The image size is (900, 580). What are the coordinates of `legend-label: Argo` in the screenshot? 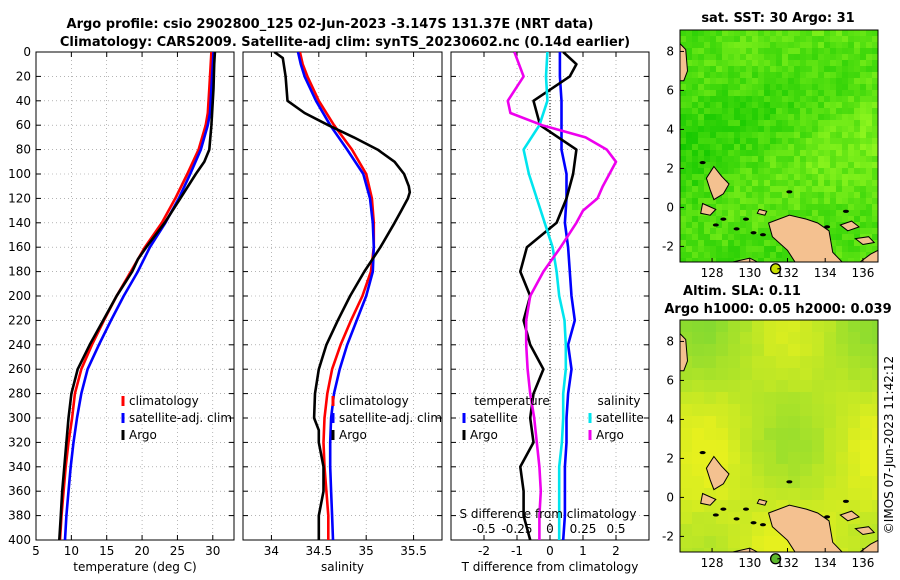 It's located at (353, 435).